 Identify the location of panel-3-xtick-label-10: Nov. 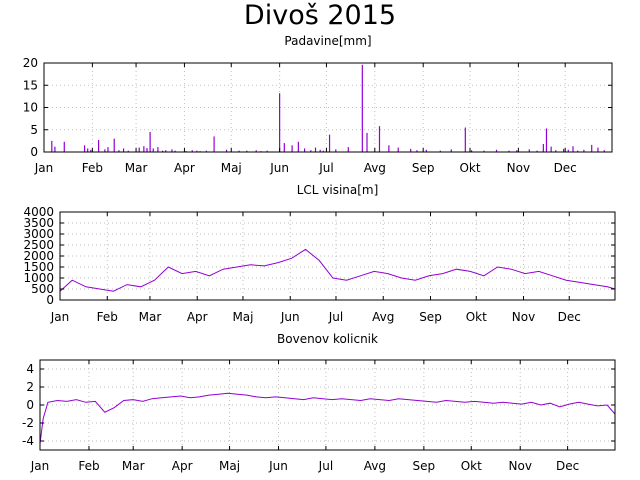
(520, 466).